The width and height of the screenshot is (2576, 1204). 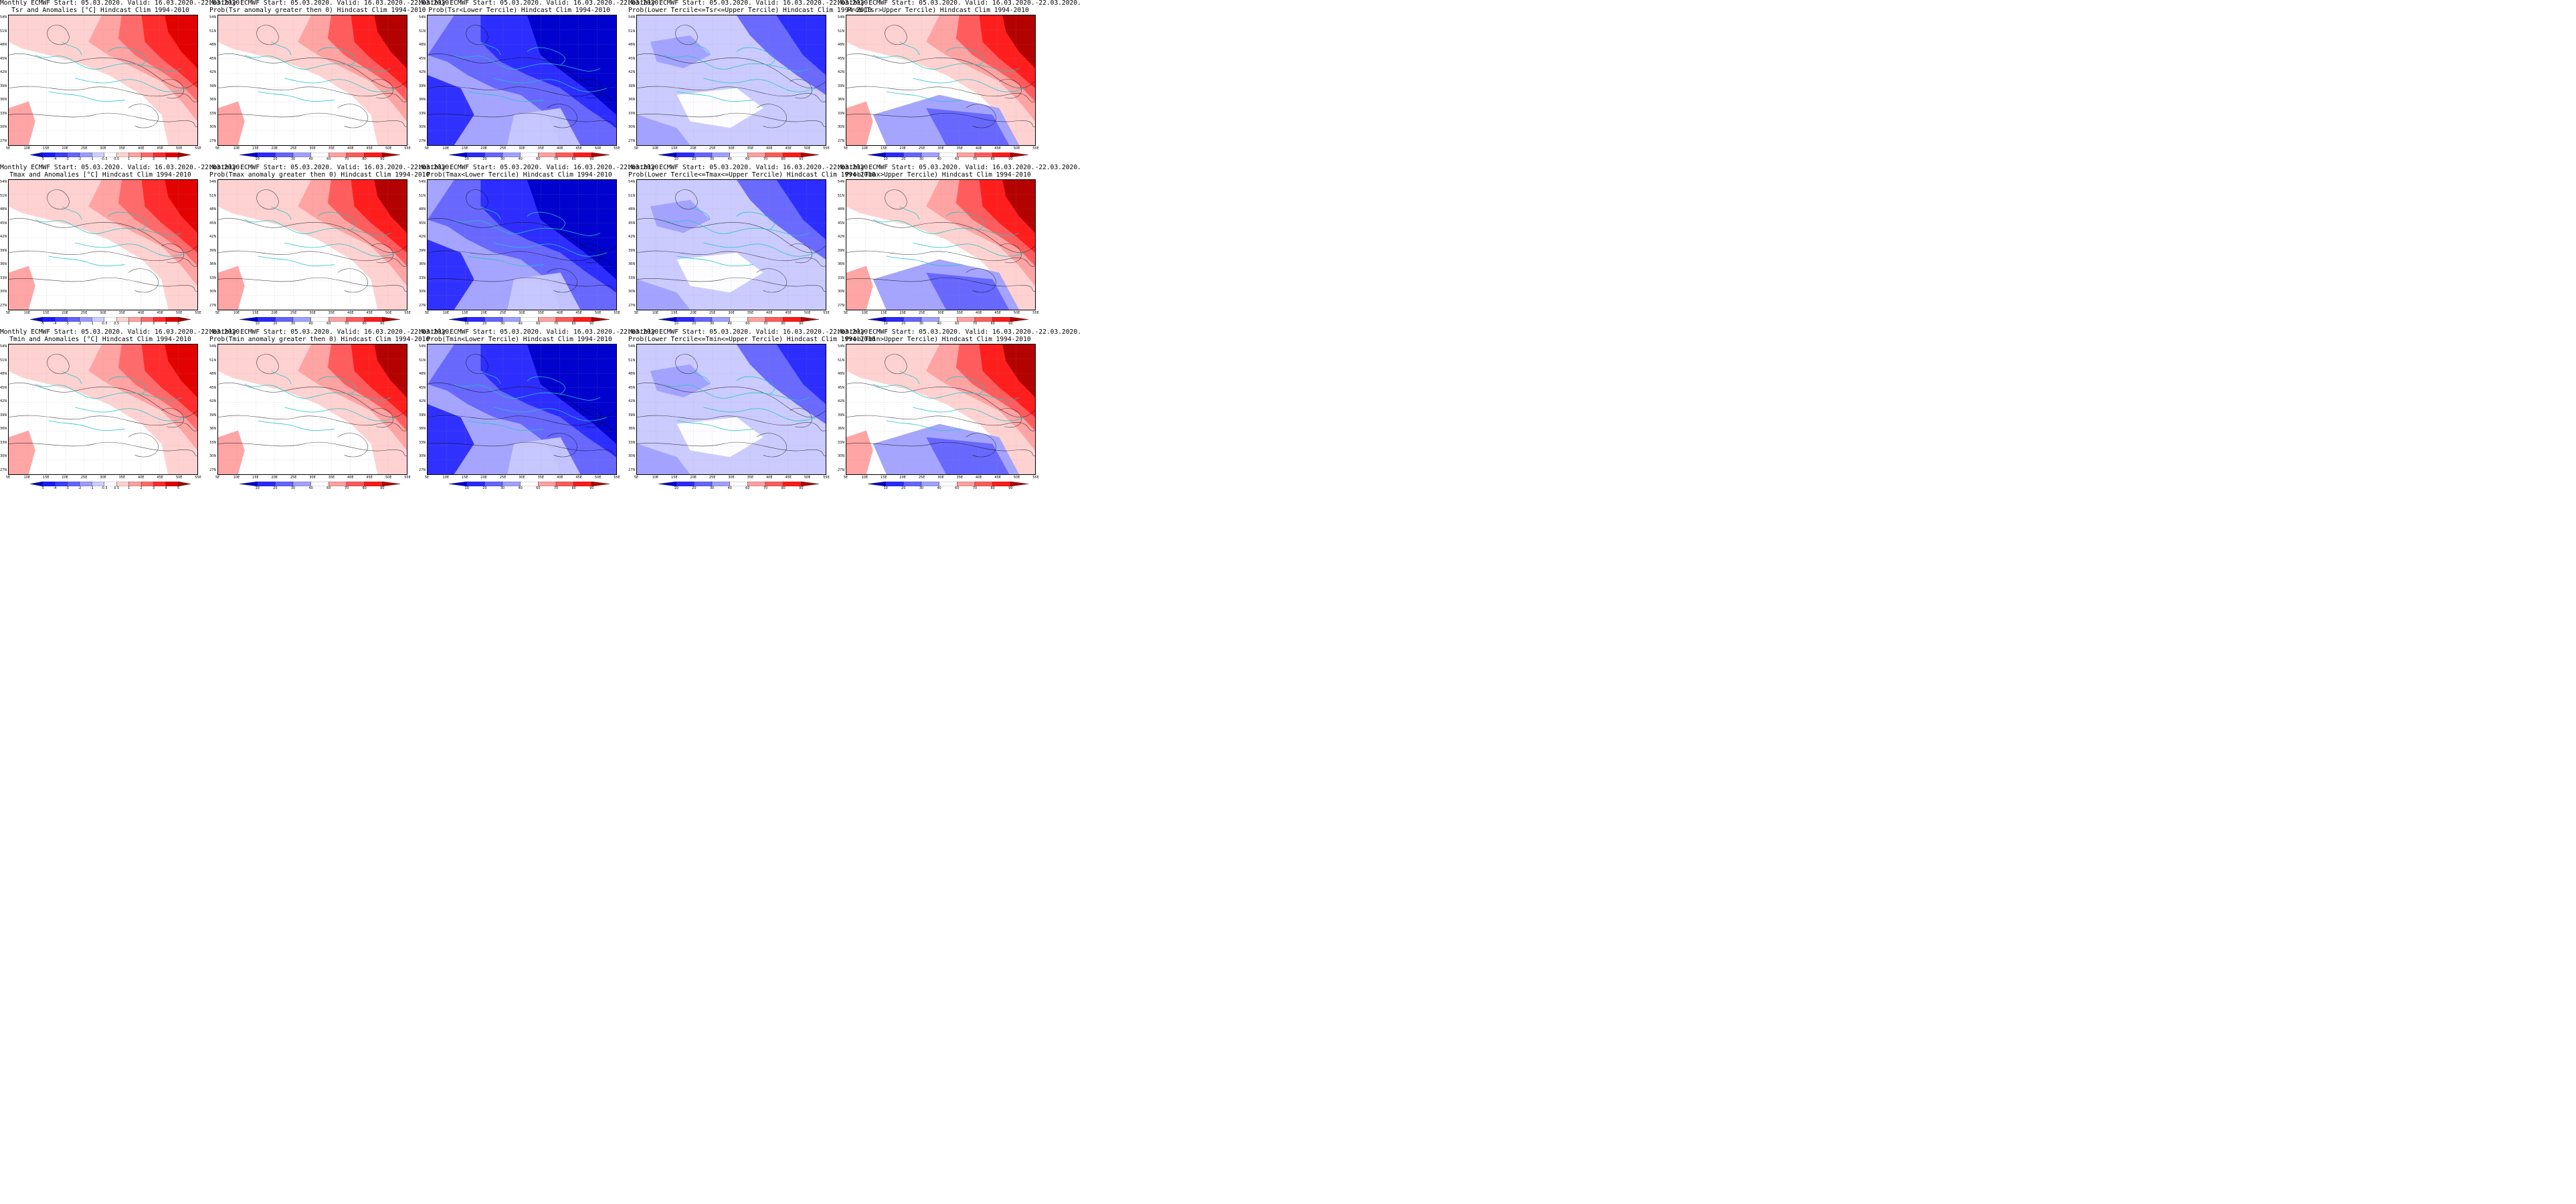 What do you see at coordinates (329, 488) in the screenshot?
I see `colorbar-label: 60` at bounding box center [329, 488].